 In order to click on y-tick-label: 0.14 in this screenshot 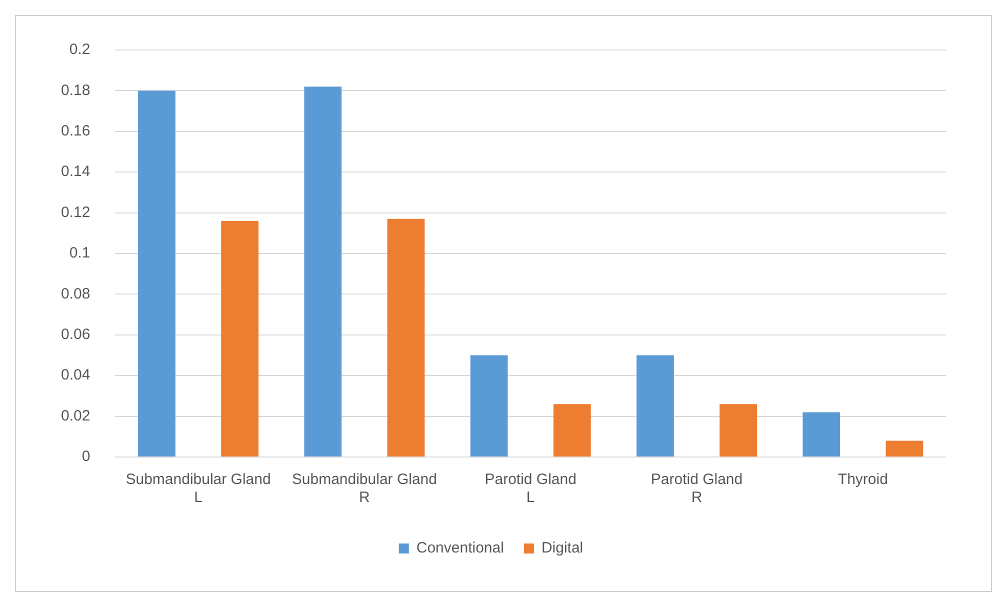, I will do `click(75, 171)`.